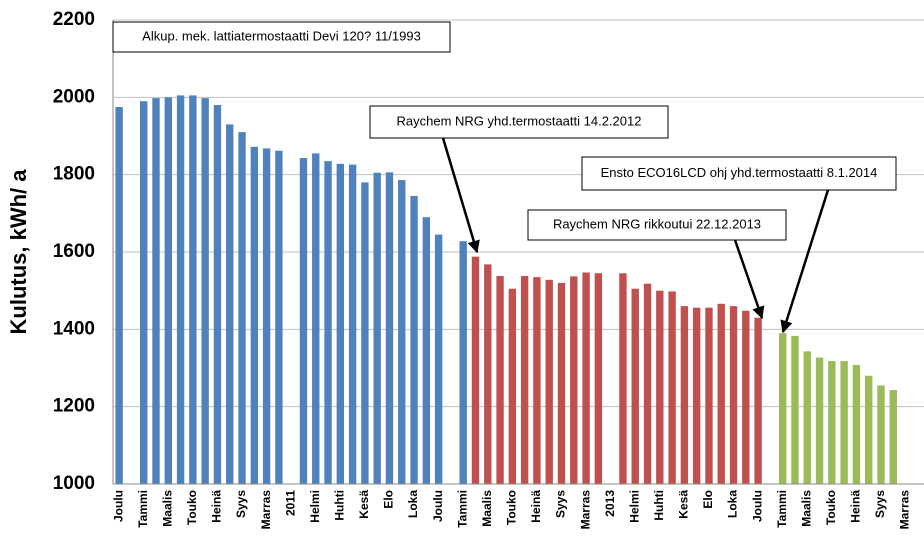  What do you see at coordinates (610, 503) in the screenshot?
I see `x-tick-label: 2013` at bounding box center [610, 503].